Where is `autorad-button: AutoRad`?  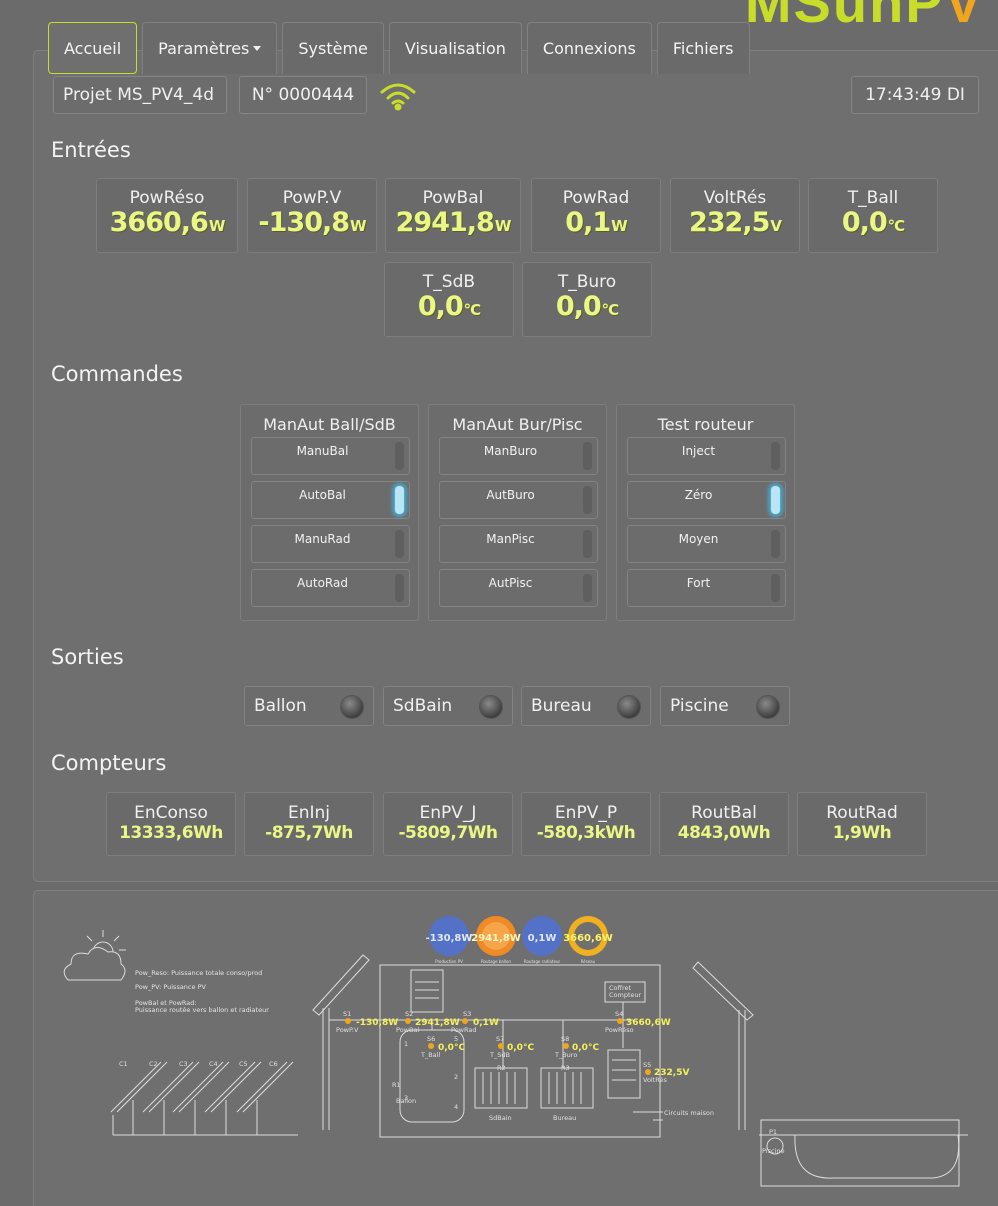 autorad-button: AutoRad is located at coordinates (330, 588).